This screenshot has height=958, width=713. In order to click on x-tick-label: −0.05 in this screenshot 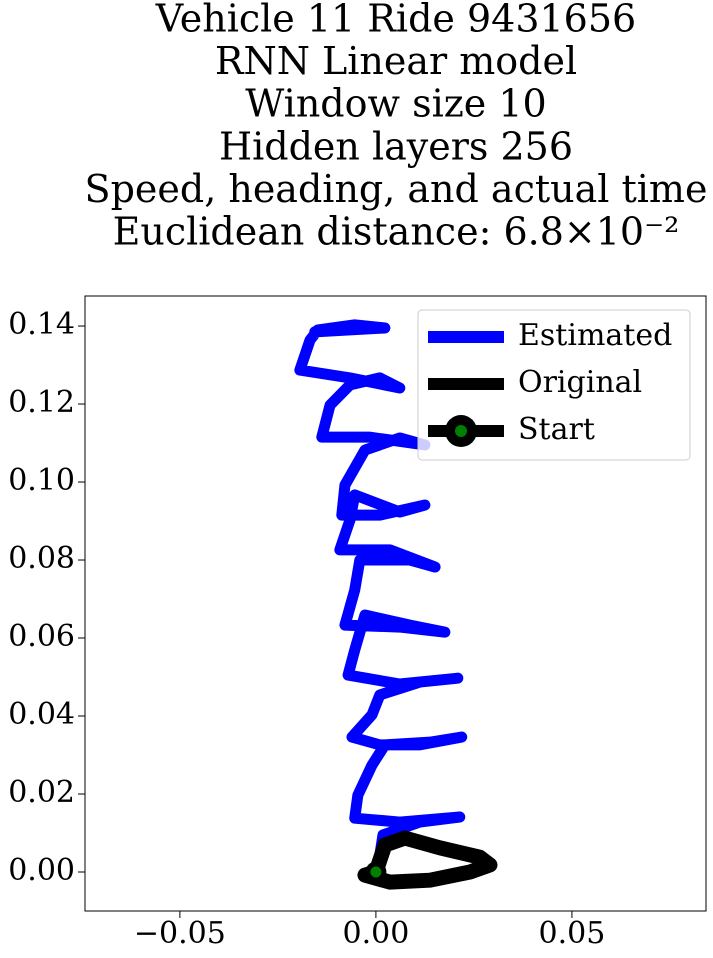, I will do `click(180, 933)`.